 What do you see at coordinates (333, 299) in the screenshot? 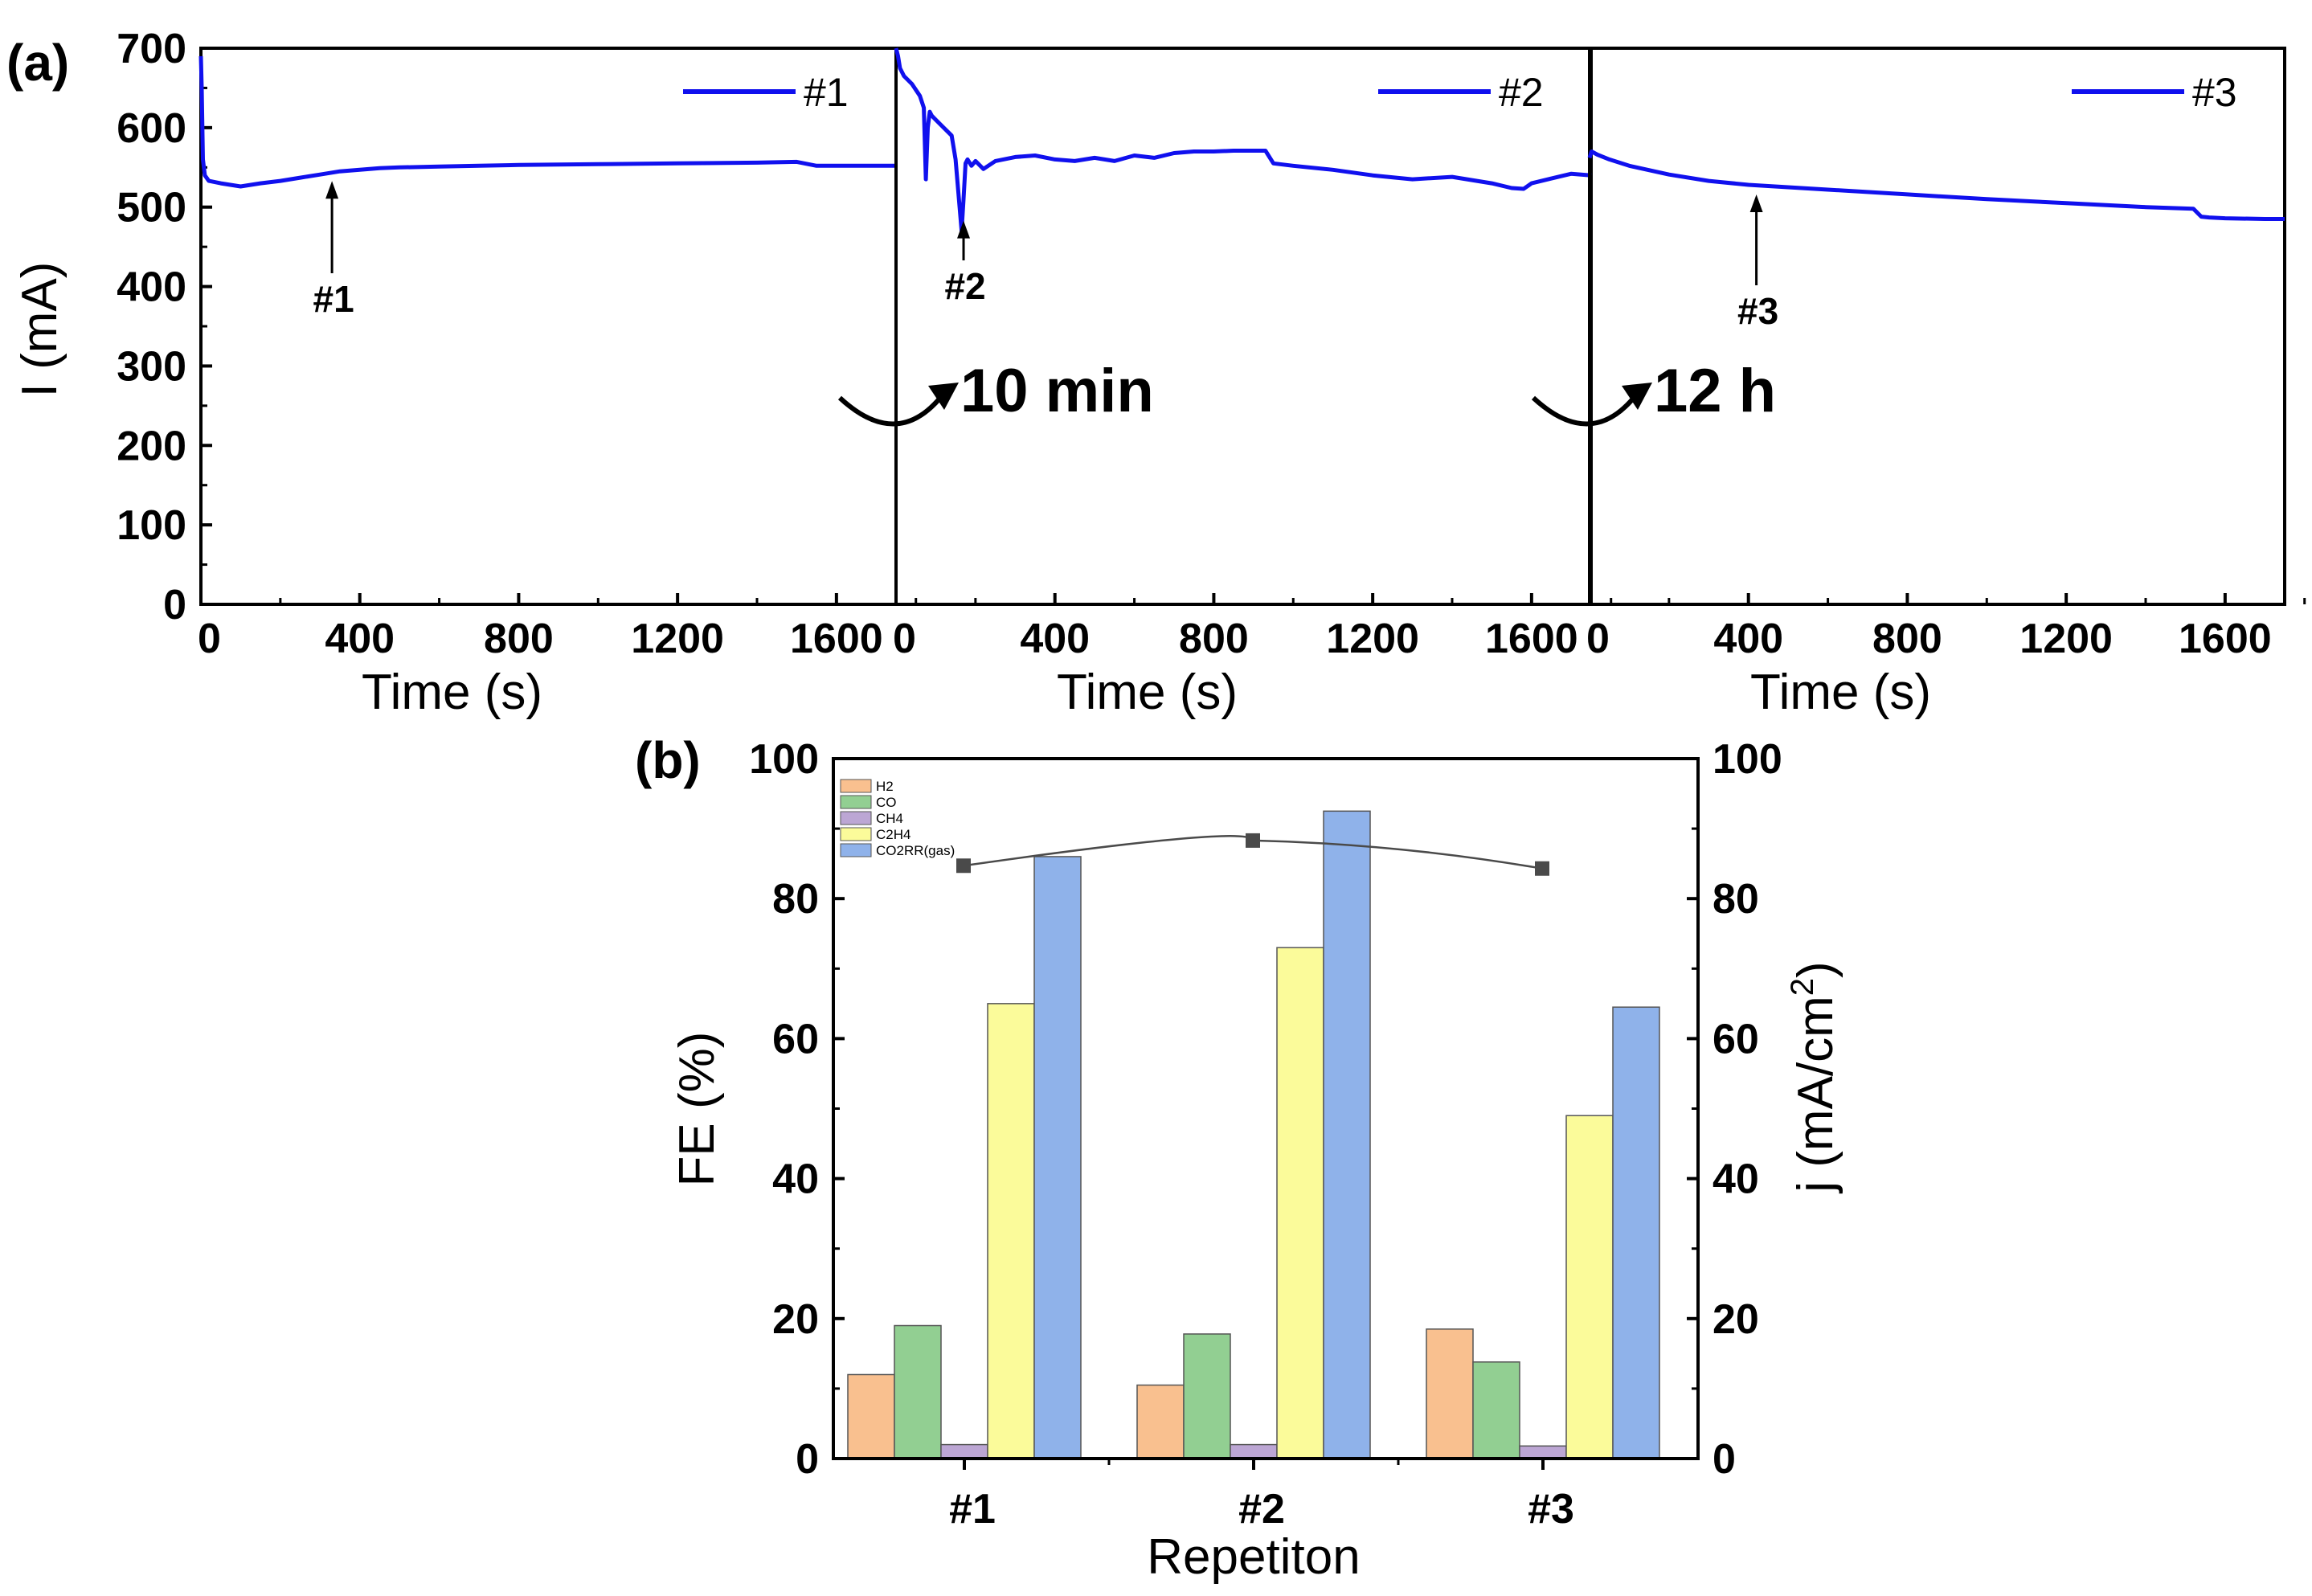
I see `annotation-label: #1` at bounding box center [333, 299].